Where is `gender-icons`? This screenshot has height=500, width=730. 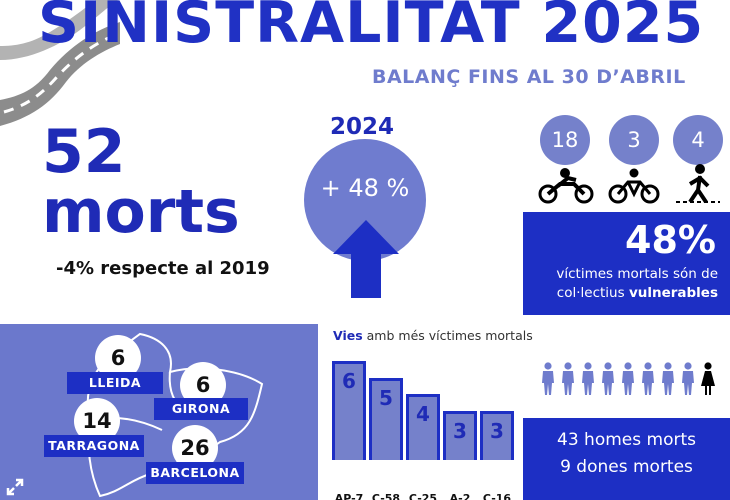
gender-icons is located at coordinates (635, 380).